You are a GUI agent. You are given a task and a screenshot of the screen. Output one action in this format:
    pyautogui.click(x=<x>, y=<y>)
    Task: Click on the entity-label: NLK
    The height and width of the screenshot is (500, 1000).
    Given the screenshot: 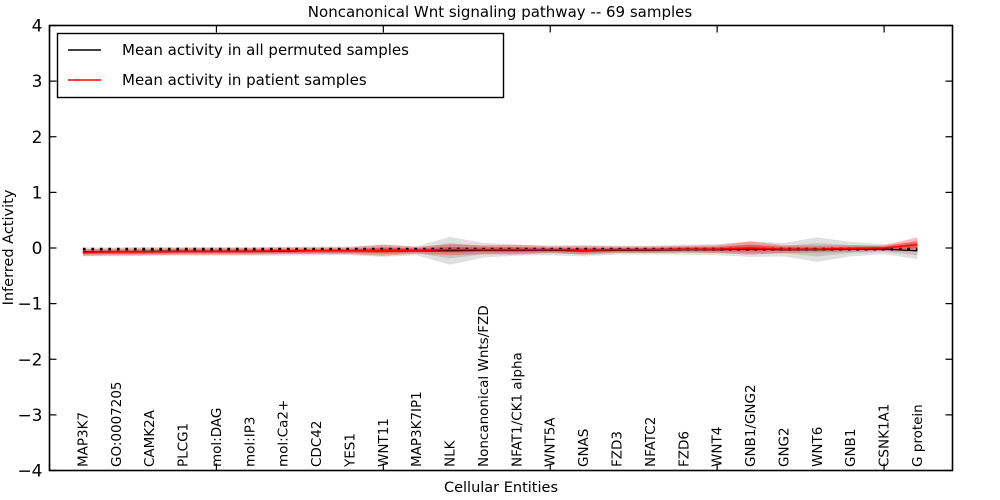 What is the action you would take?
    pyautogui.click(x=451, y=453)
    